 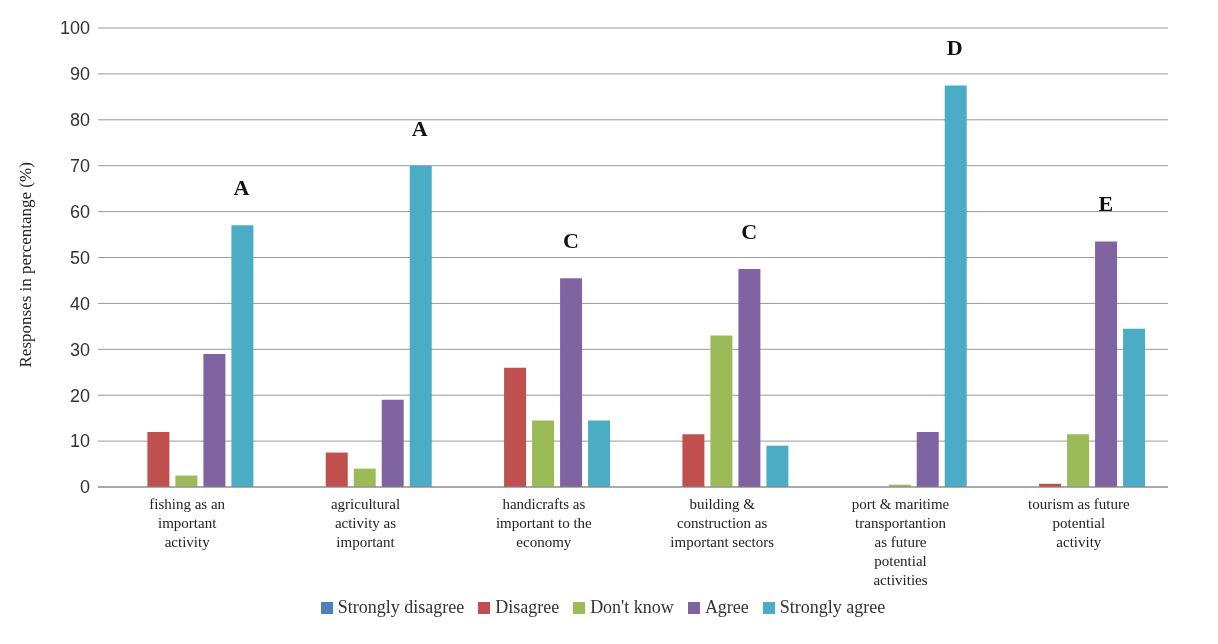 I want to click on y-tick-label: 40, so click(x=79, y=303).